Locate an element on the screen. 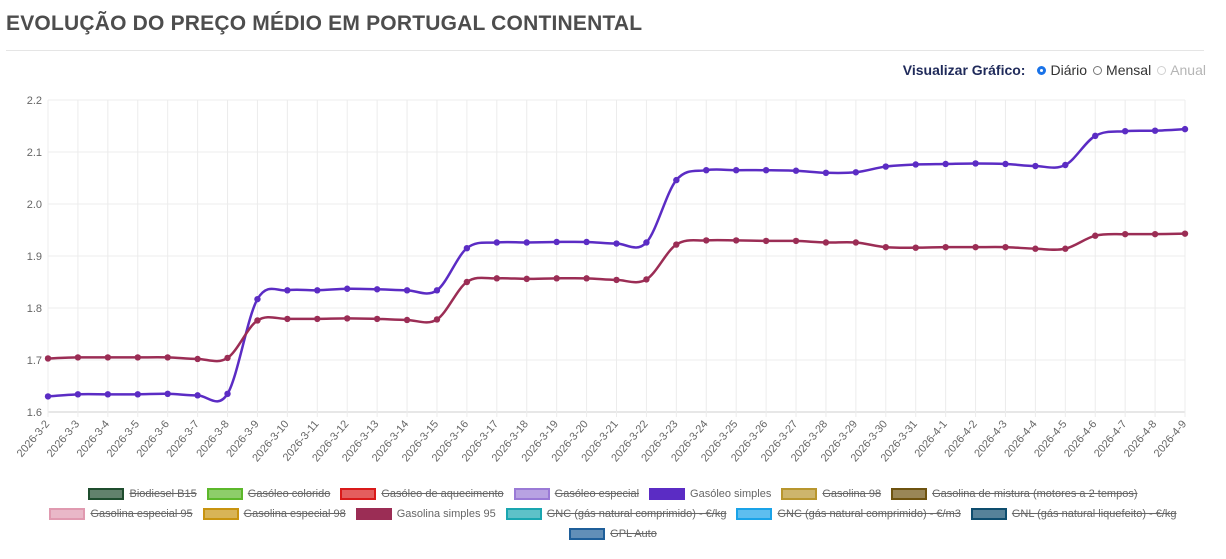  radio-daily: Diário is located at coordinates (1062, 70).